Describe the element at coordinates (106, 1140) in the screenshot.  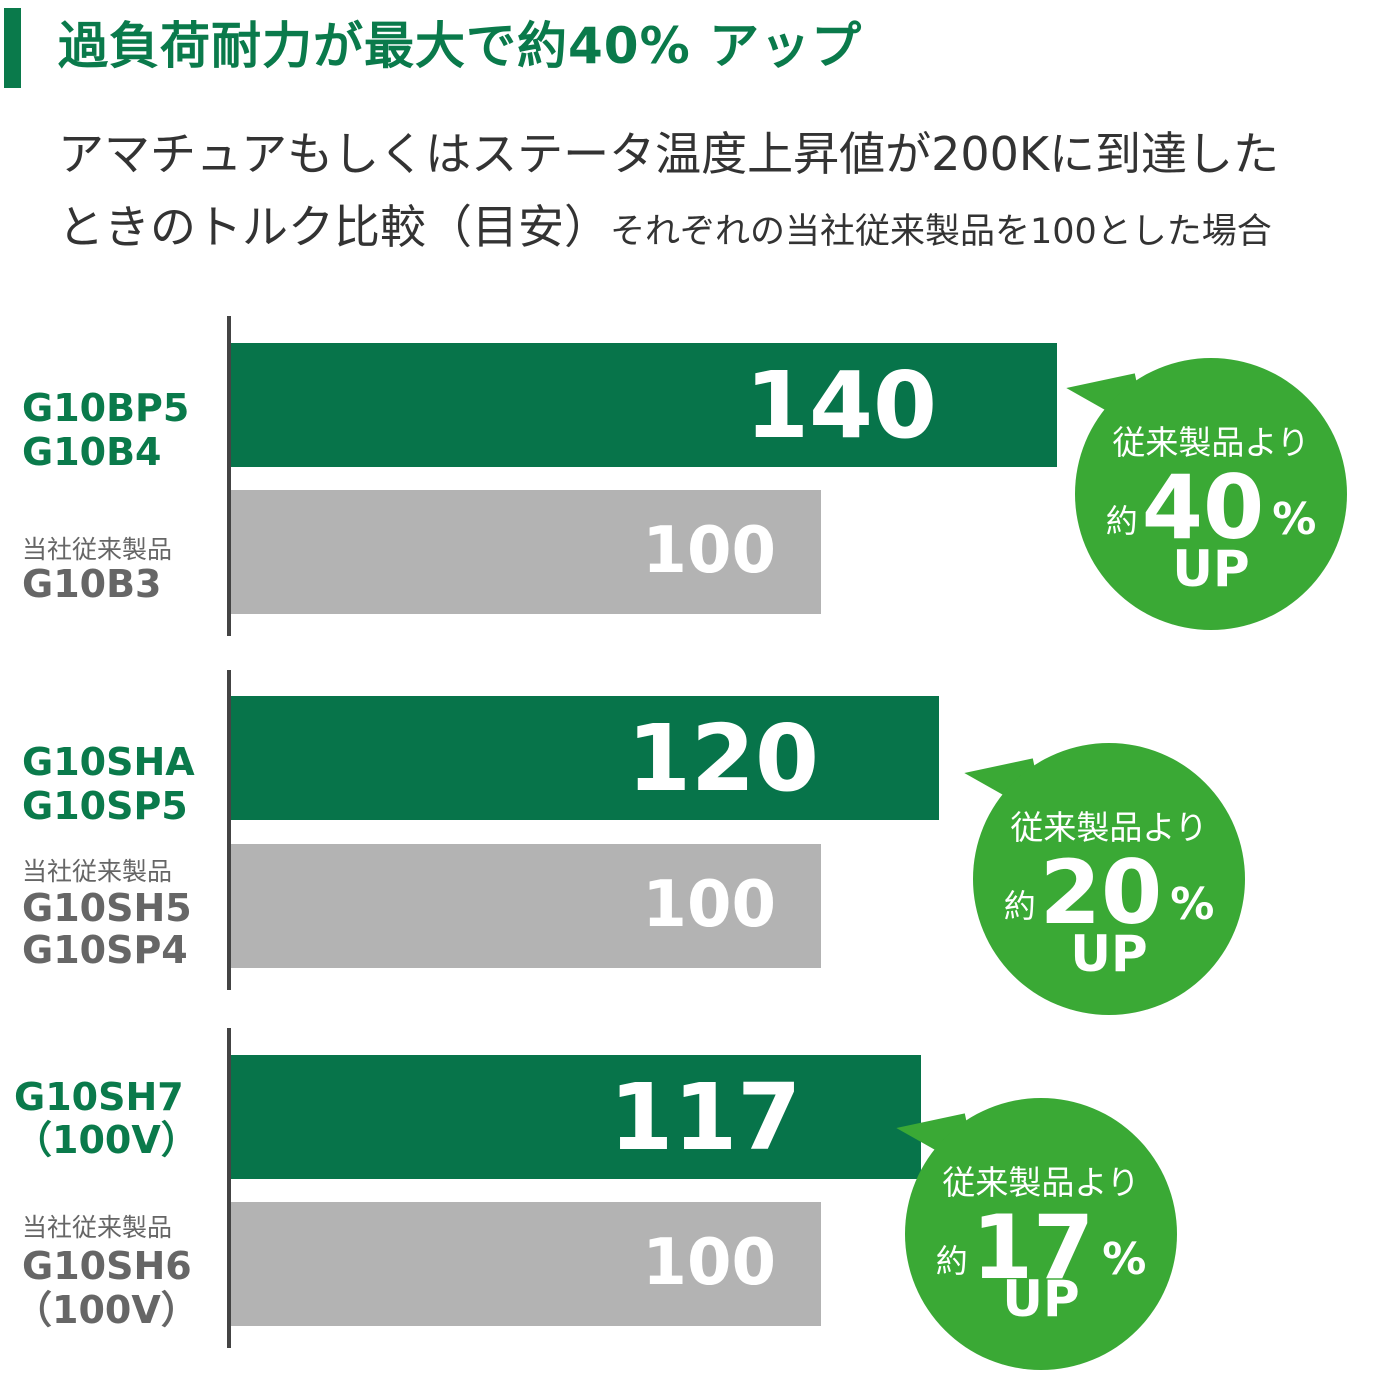
I see `group-3-new-model-2: （100V）` at that location.